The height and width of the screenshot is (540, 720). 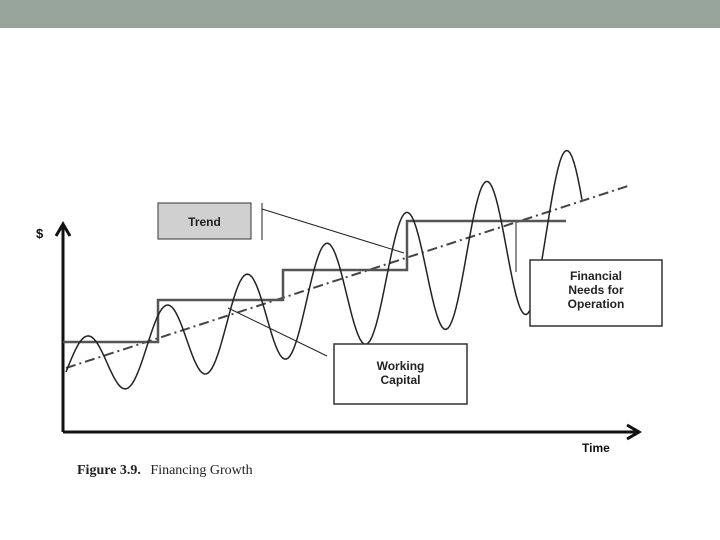 I want to click on working-capital-label-line2: Capital, so click(x=400, y=380).